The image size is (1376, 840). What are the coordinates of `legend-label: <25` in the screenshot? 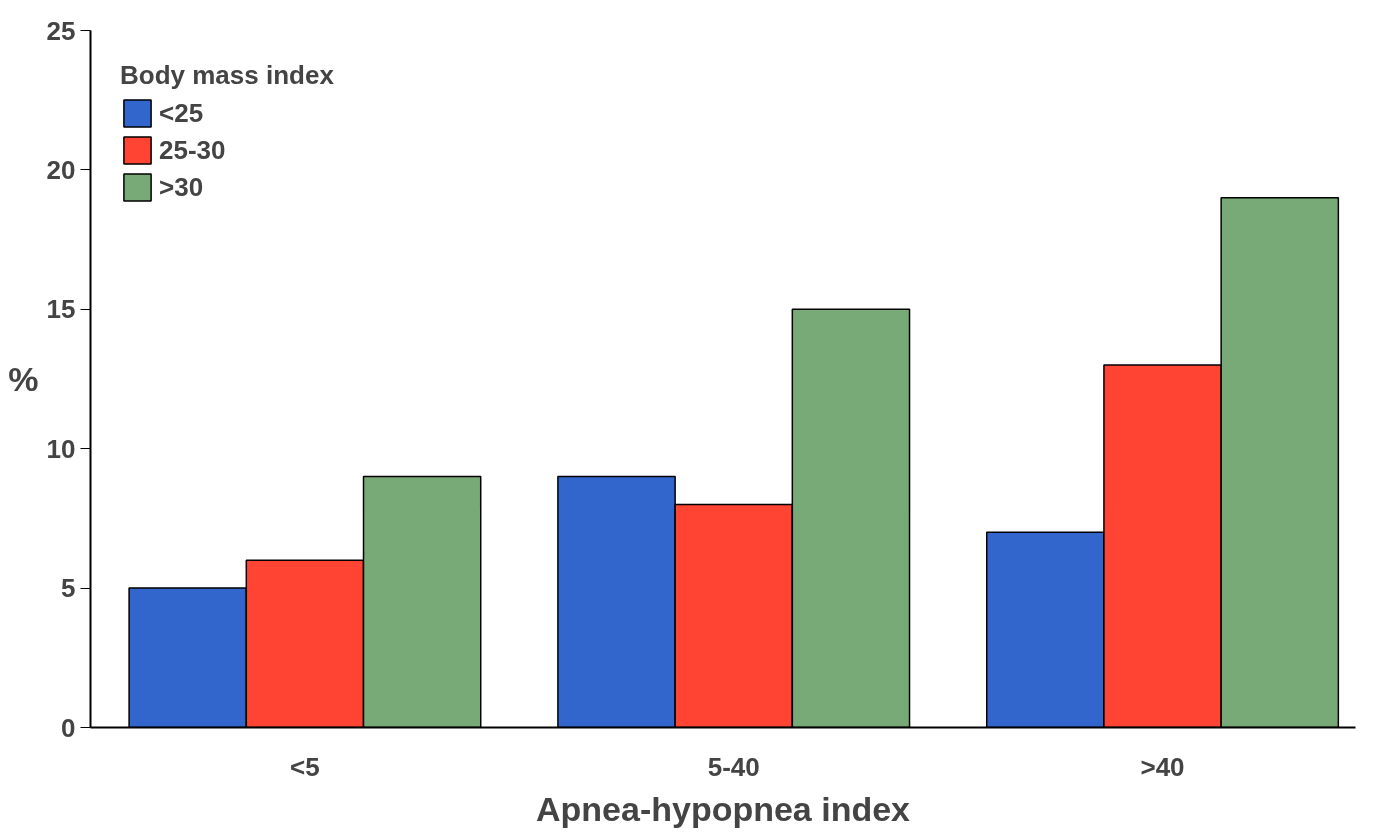 It's located at (181, 113).